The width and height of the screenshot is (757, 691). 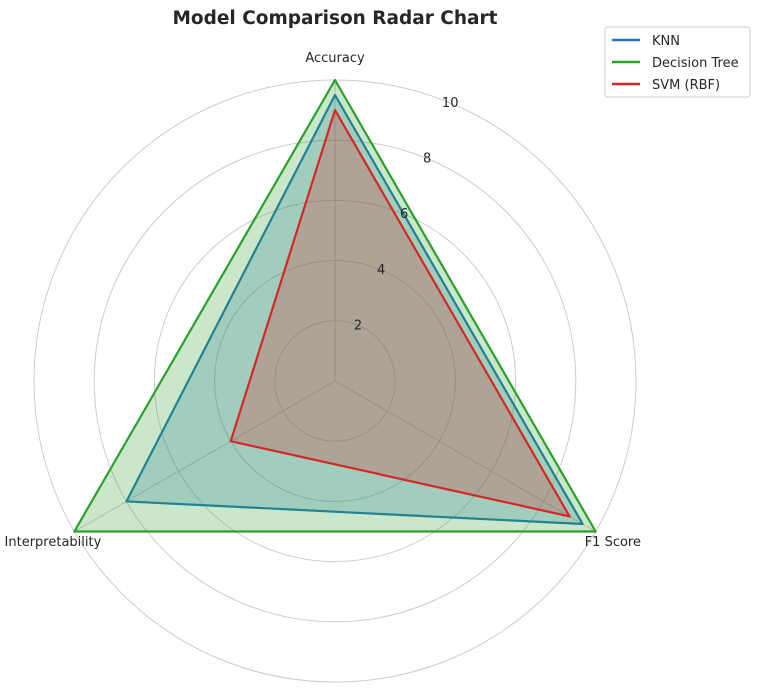 I want to click on axis-label-accuracy: Accuracy, so click(x=335, y=58).